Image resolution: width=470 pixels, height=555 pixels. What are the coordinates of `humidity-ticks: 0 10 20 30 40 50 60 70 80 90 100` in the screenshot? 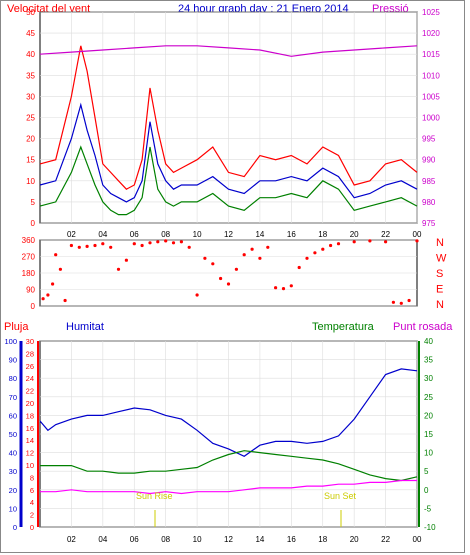 It's located at (10, 434).